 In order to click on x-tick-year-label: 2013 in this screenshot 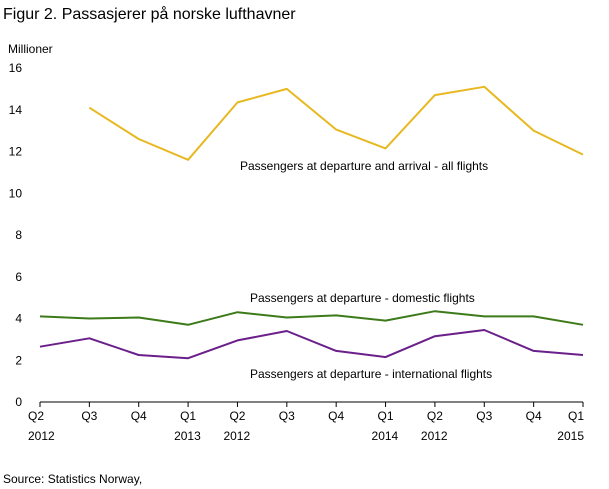, I will do `click(187, 436)`.